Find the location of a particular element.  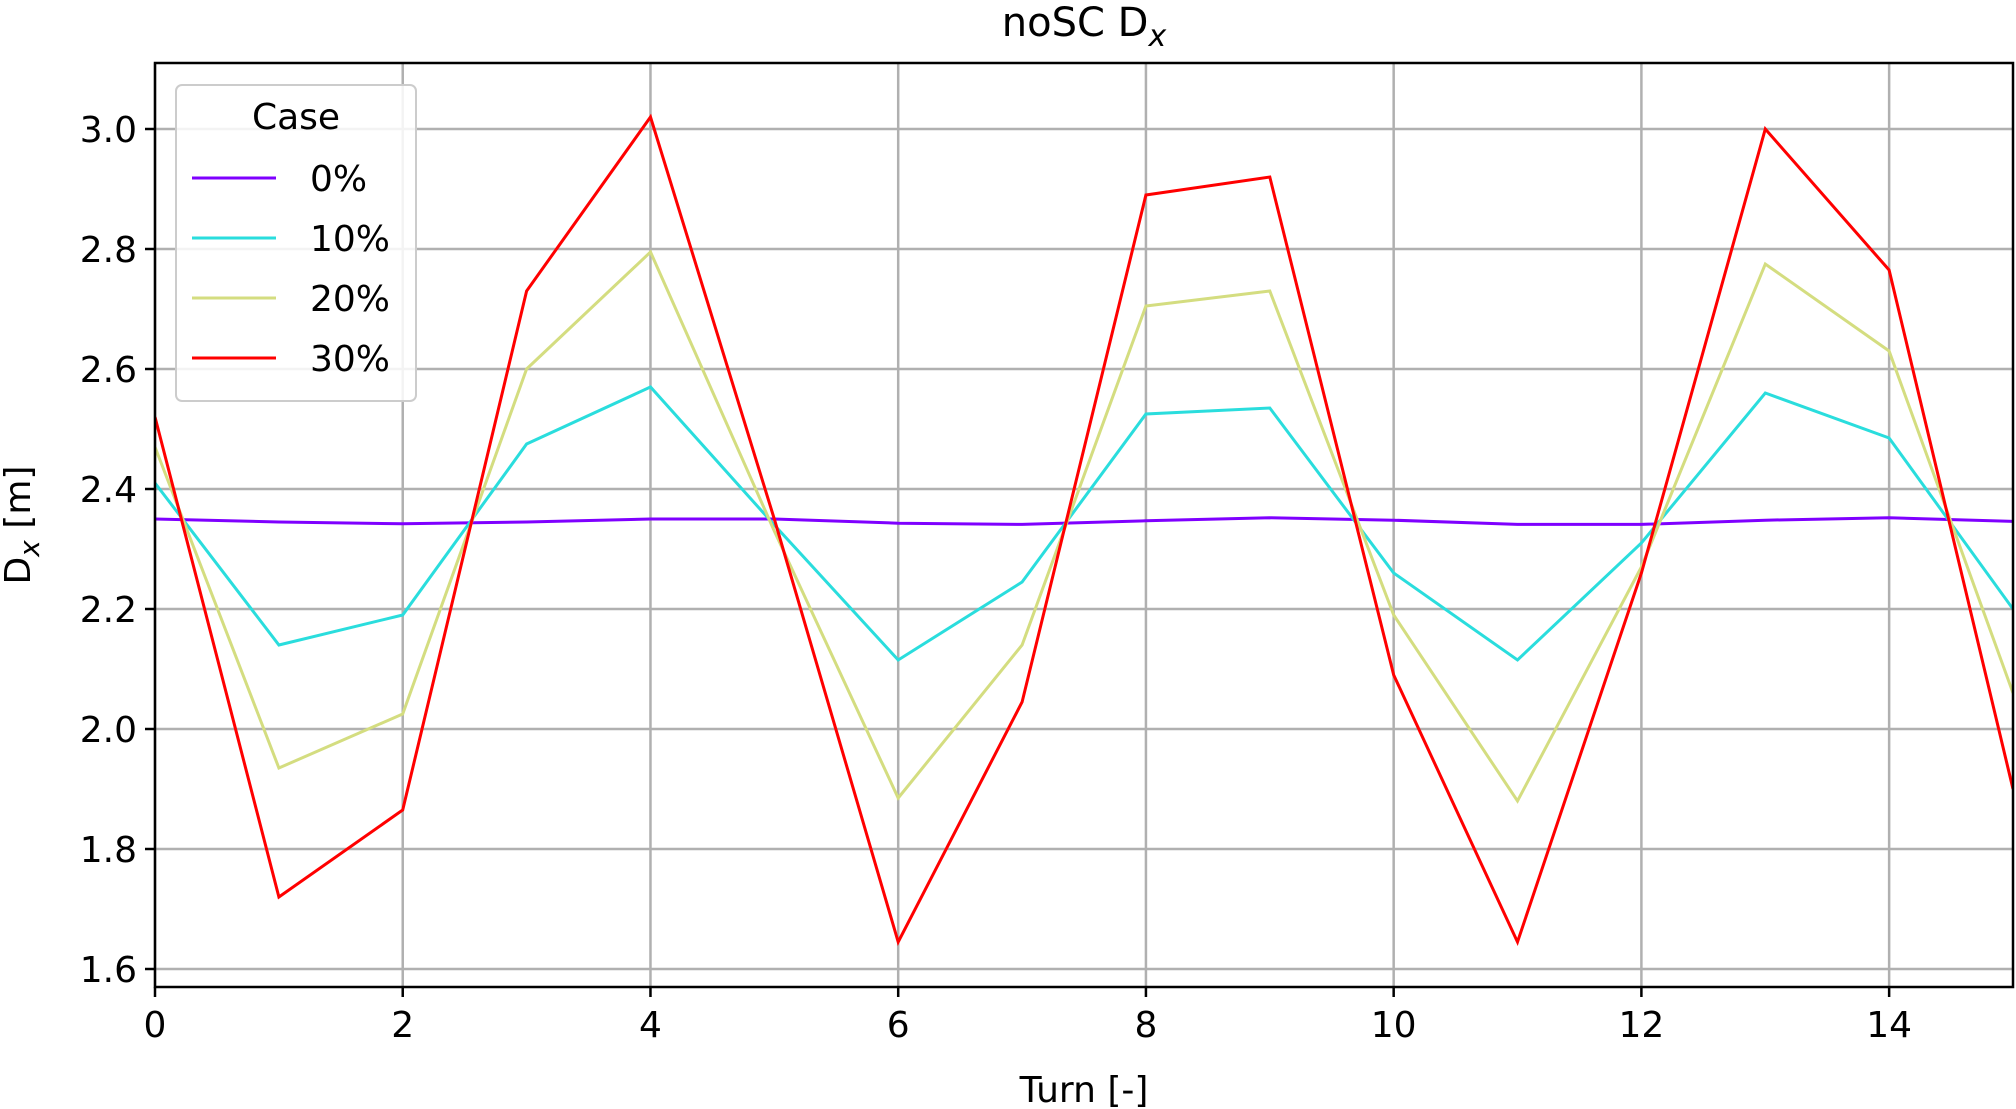

y-tick-label: 2.6 is located at coordinates (108, 370).